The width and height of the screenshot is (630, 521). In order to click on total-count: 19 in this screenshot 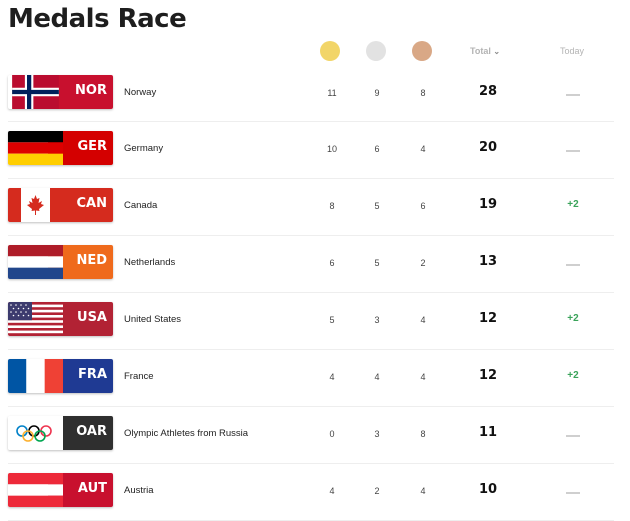, I will do `click(488, 204)`.